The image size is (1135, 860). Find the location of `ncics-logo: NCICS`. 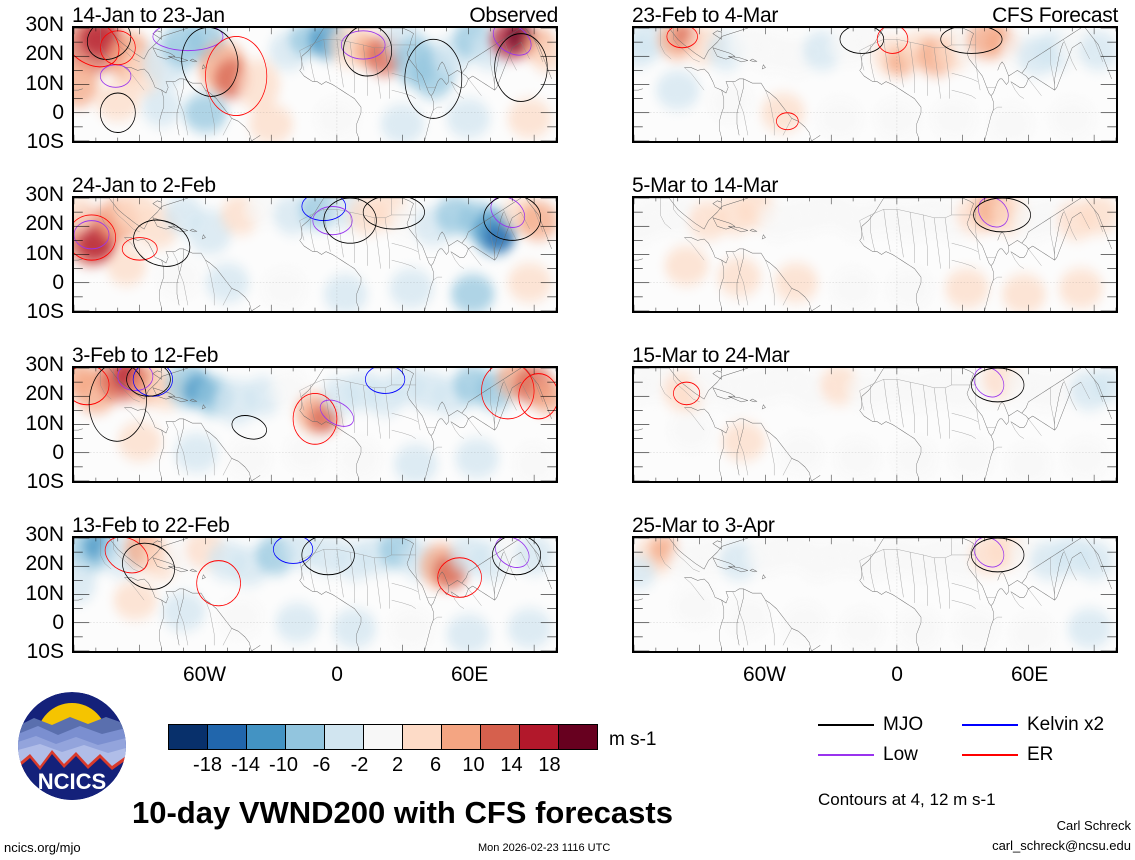

ncics-logo: NCICS is located at coordinates (72, 746).